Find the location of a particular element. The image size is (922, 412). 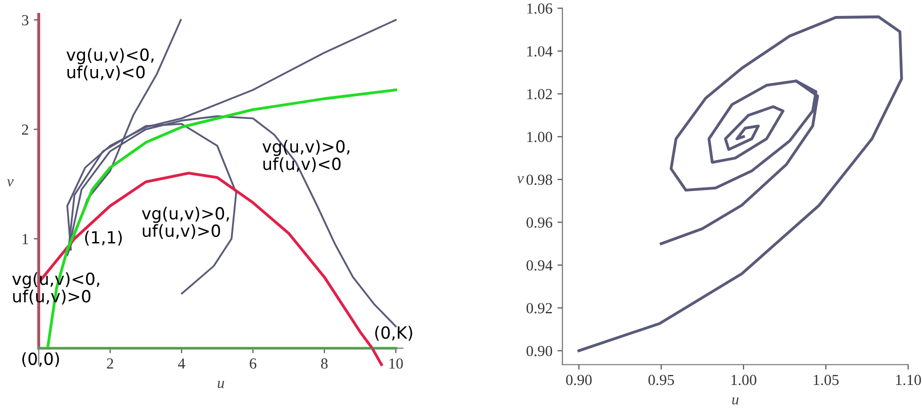

y-tick-label: 1.00 is located at coordinates (539, 137).